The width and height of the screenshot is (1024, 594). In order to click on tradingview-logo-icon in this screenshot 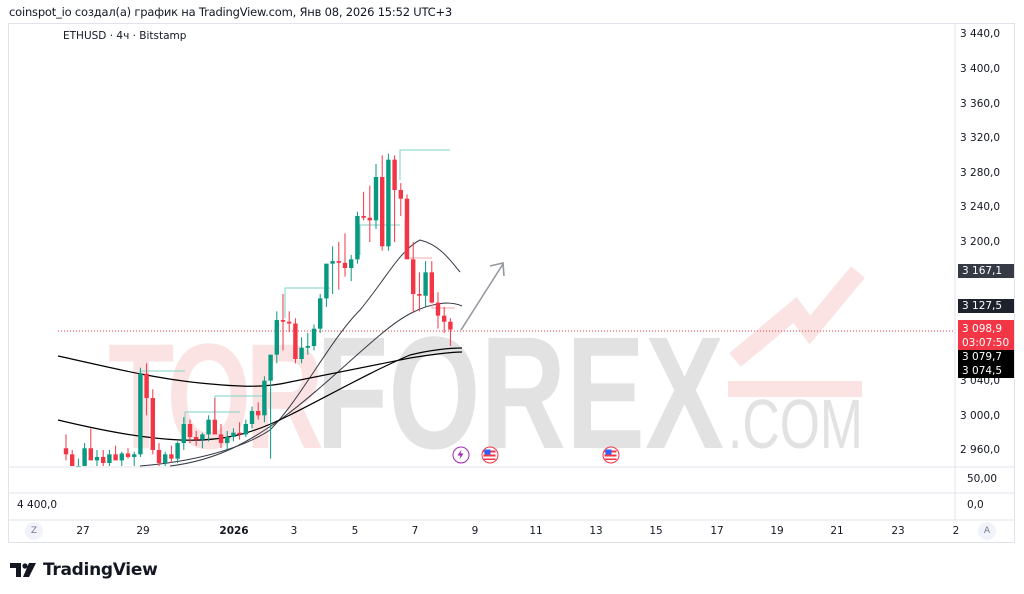, I will do `click(23, 570)`.